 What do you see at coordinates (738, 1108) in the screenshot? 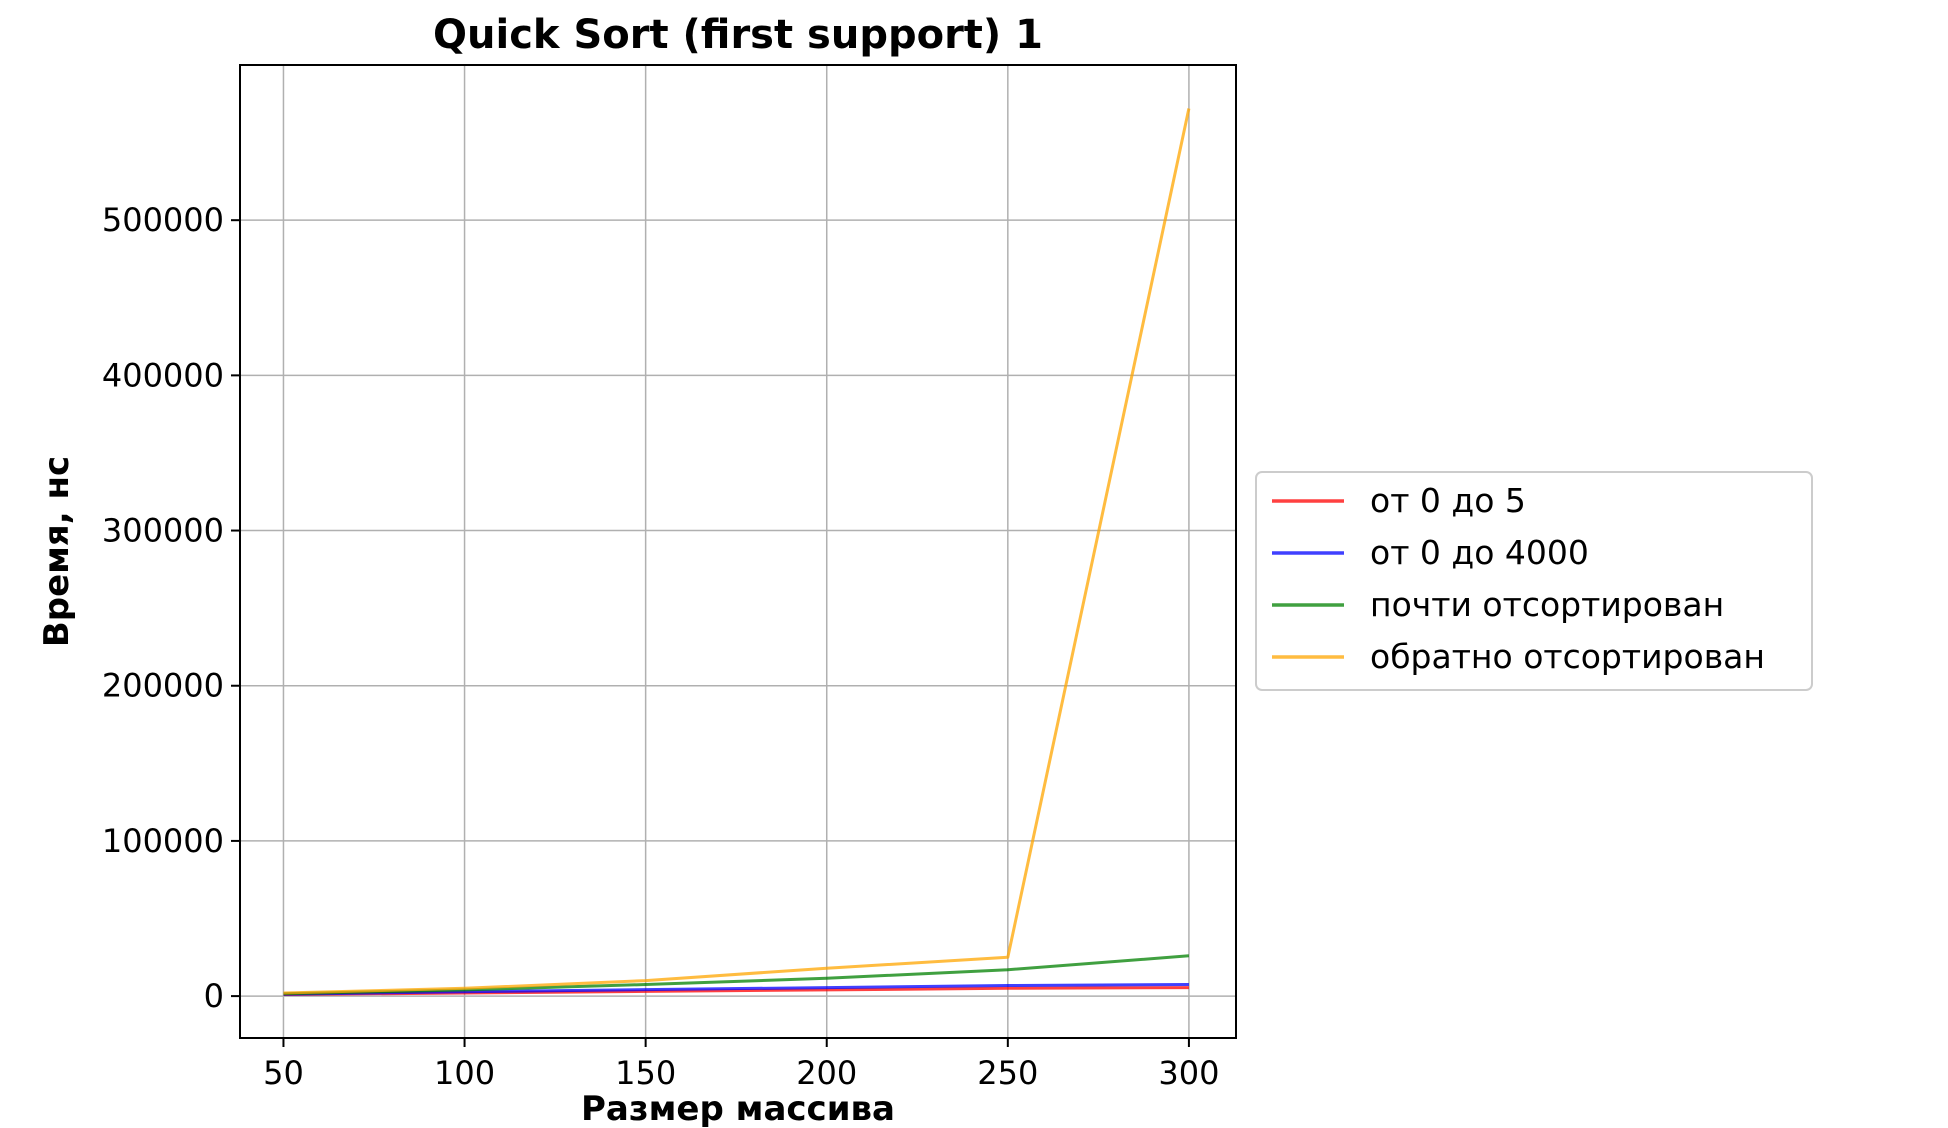
I see `x-axis-label: Размер массива` at bounding box center [738, 1108].